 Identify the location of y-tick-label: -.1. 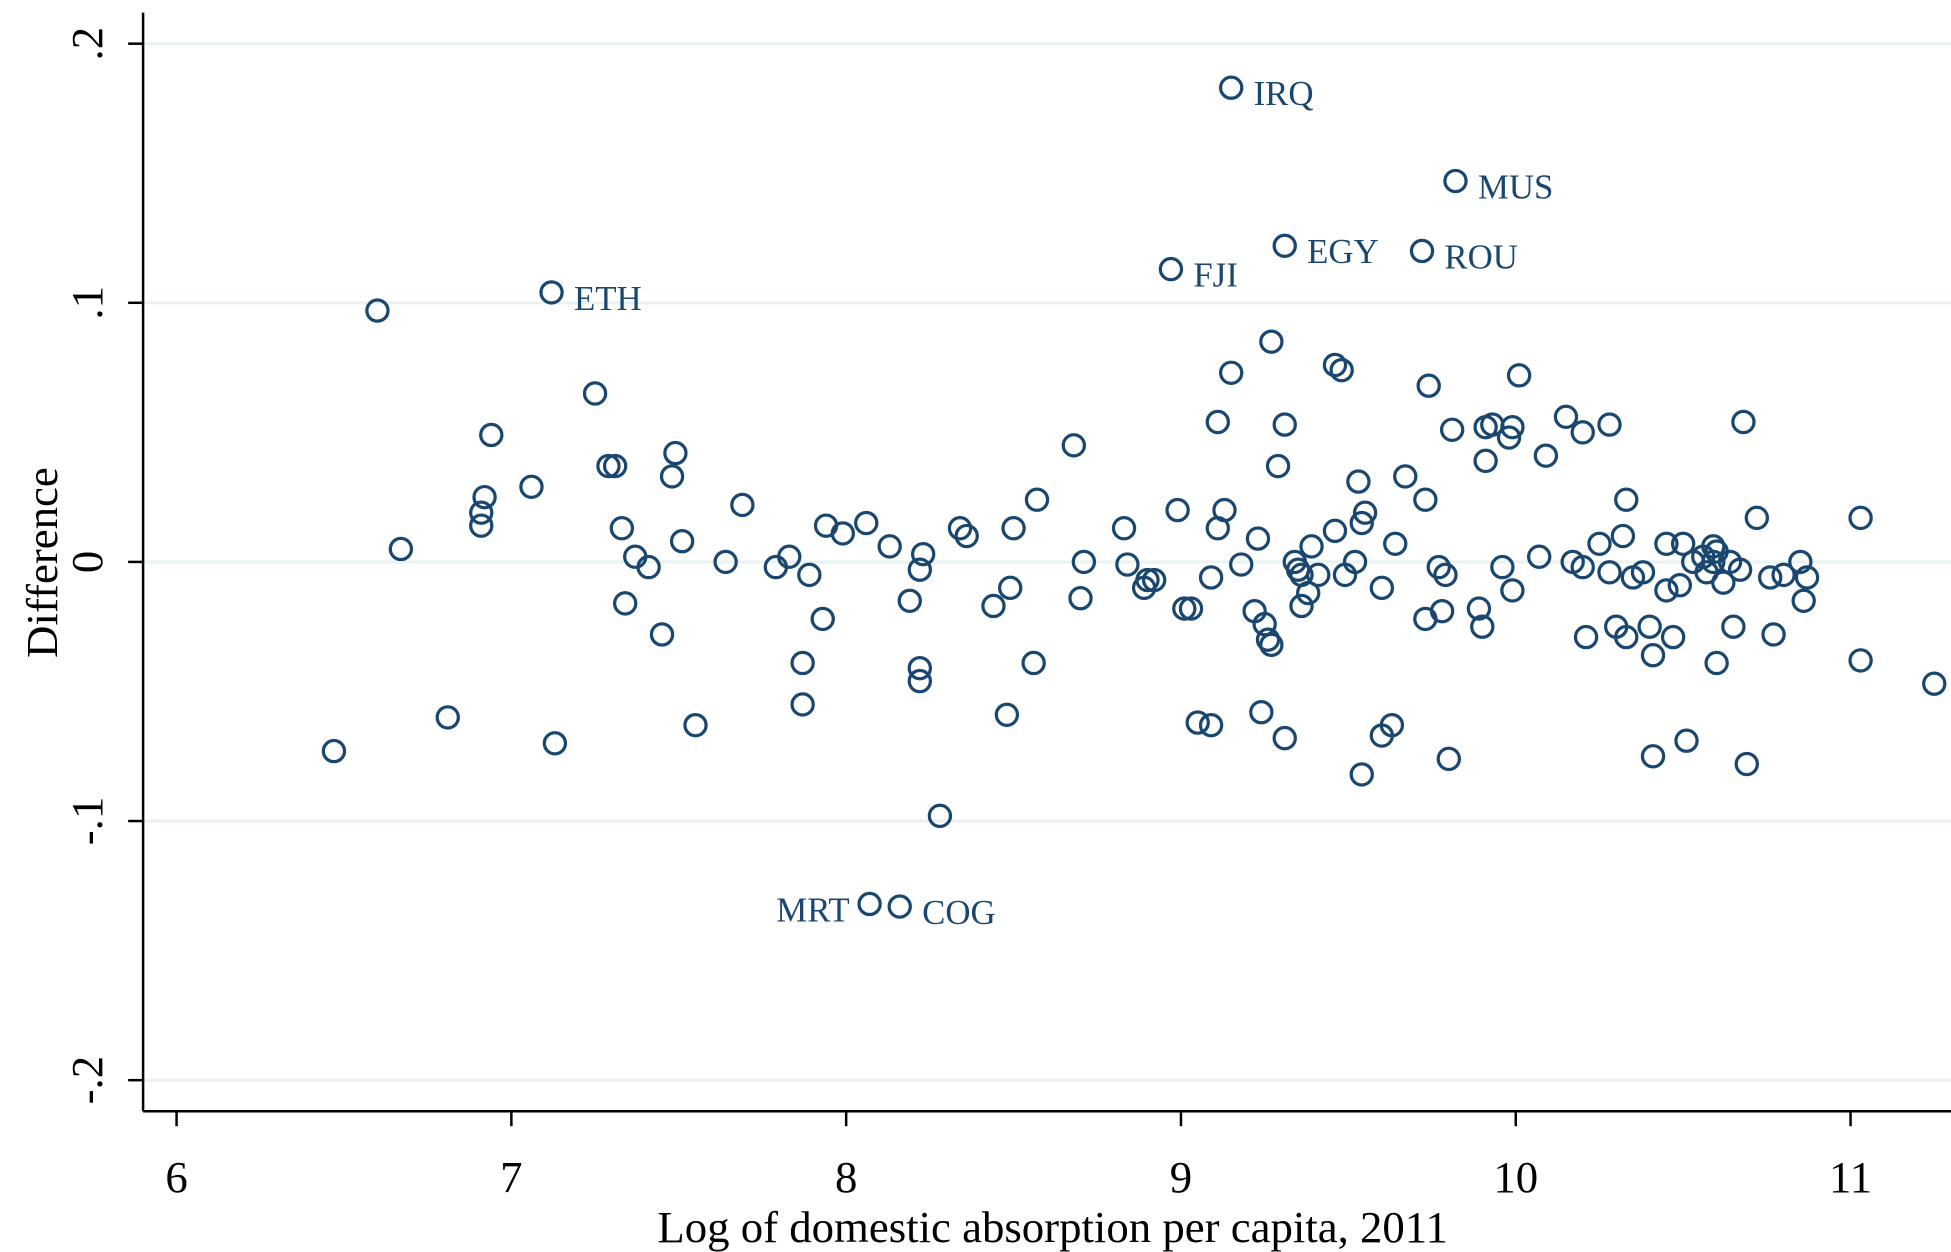
(87, 821).